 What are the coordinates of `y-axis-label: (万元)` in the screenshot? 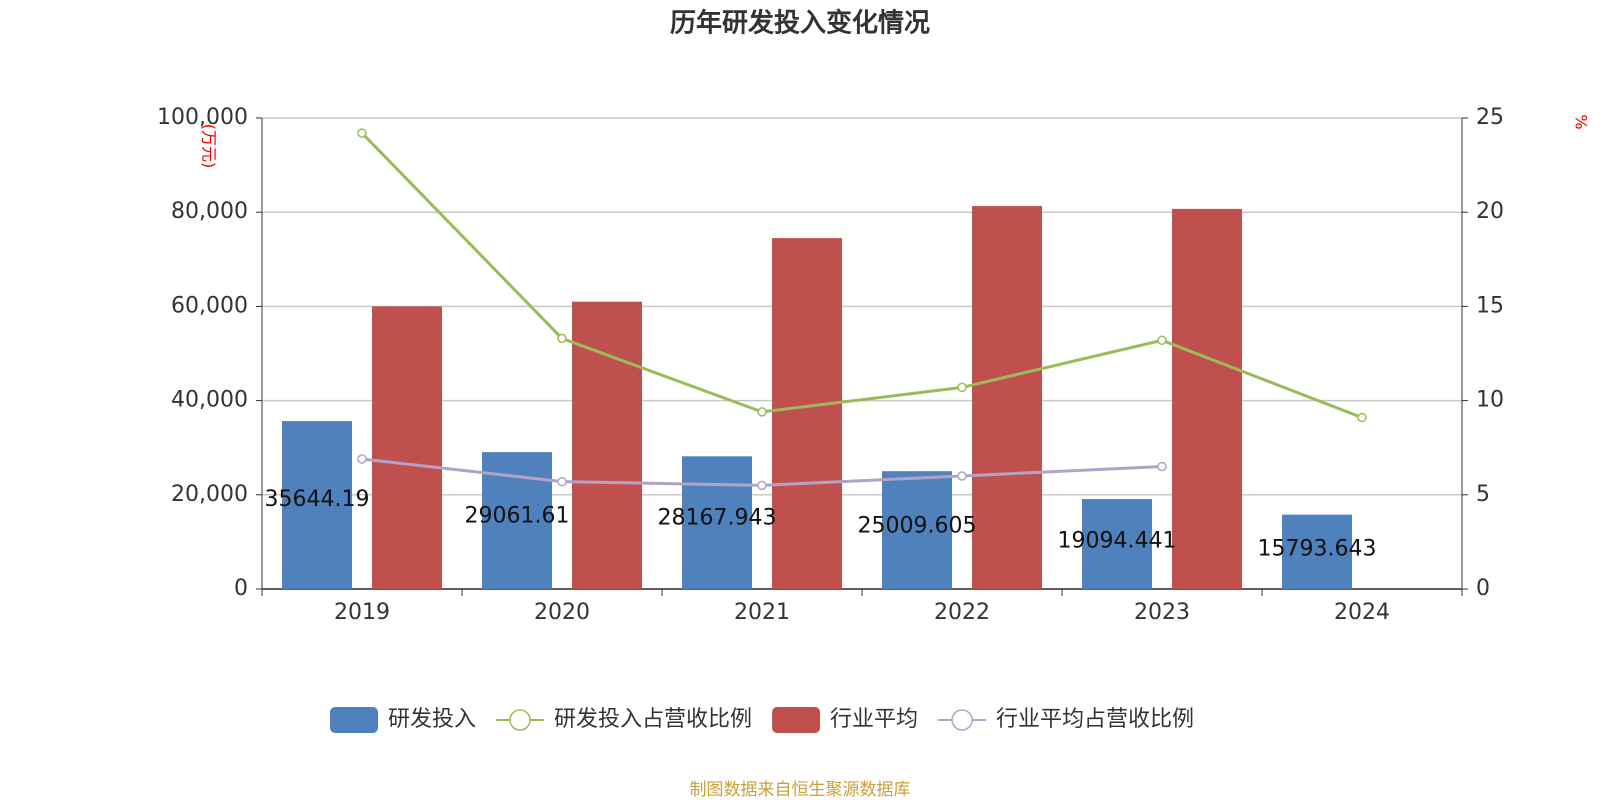 It's located at (209, 146).